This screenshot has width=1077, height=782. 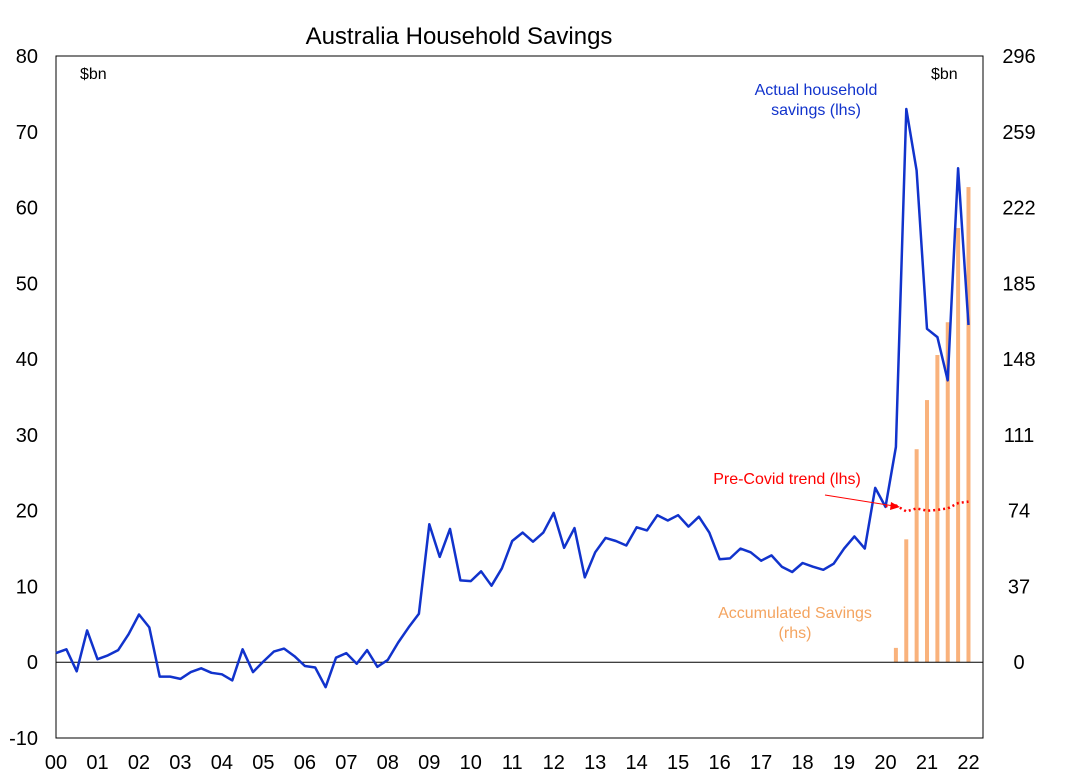 What do you see at coordinates (471, 763) in the screenshot?
I see `x-tick-label: 10` at bounding box center [471, 763].